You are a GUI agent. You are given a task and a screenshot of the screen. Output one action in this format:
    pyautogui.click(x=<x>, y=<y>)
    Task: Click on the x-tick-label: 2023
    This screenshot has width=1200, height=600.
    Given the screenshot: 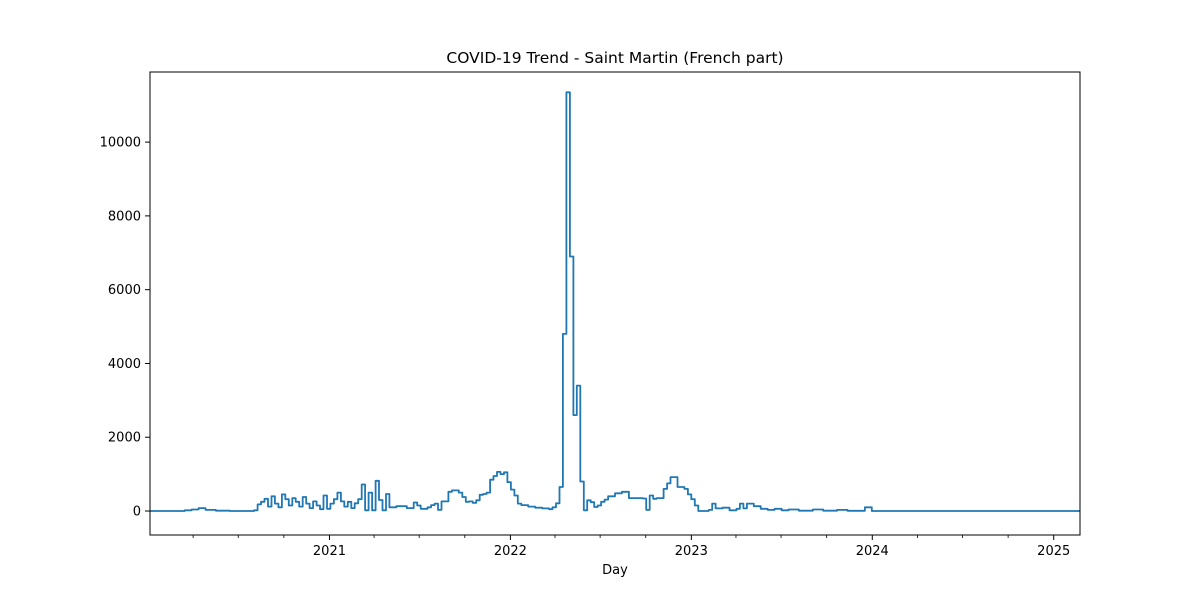 What is the action you would take?
    pyautogui.click(x=691, y=551)
    